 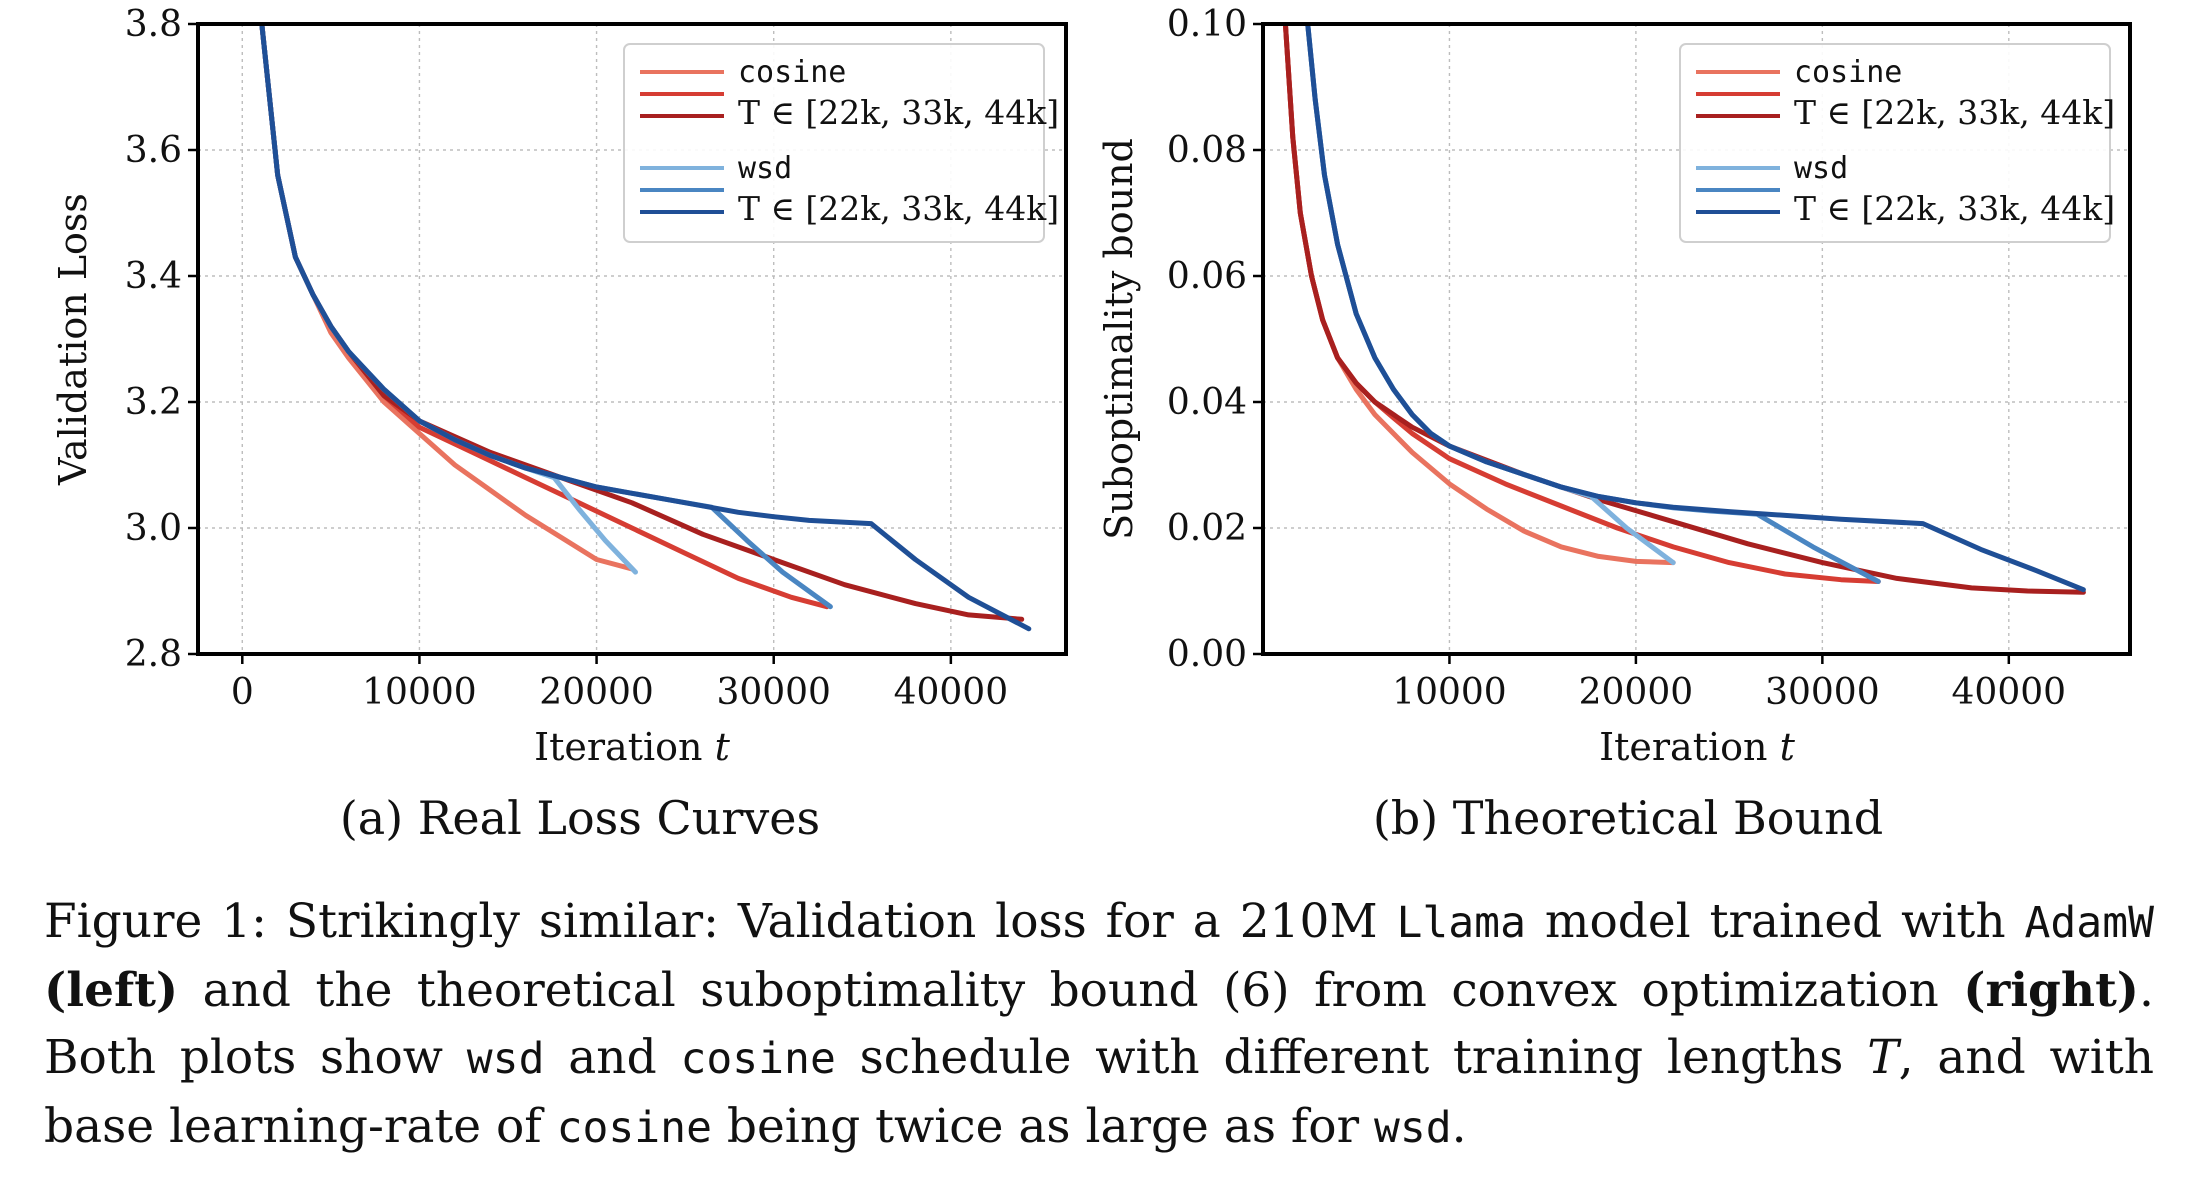 What do you see at coordinates (153, 276) in the screenshot?
I see `y-tick-label: 3.4` at bounding box center [153, 276].